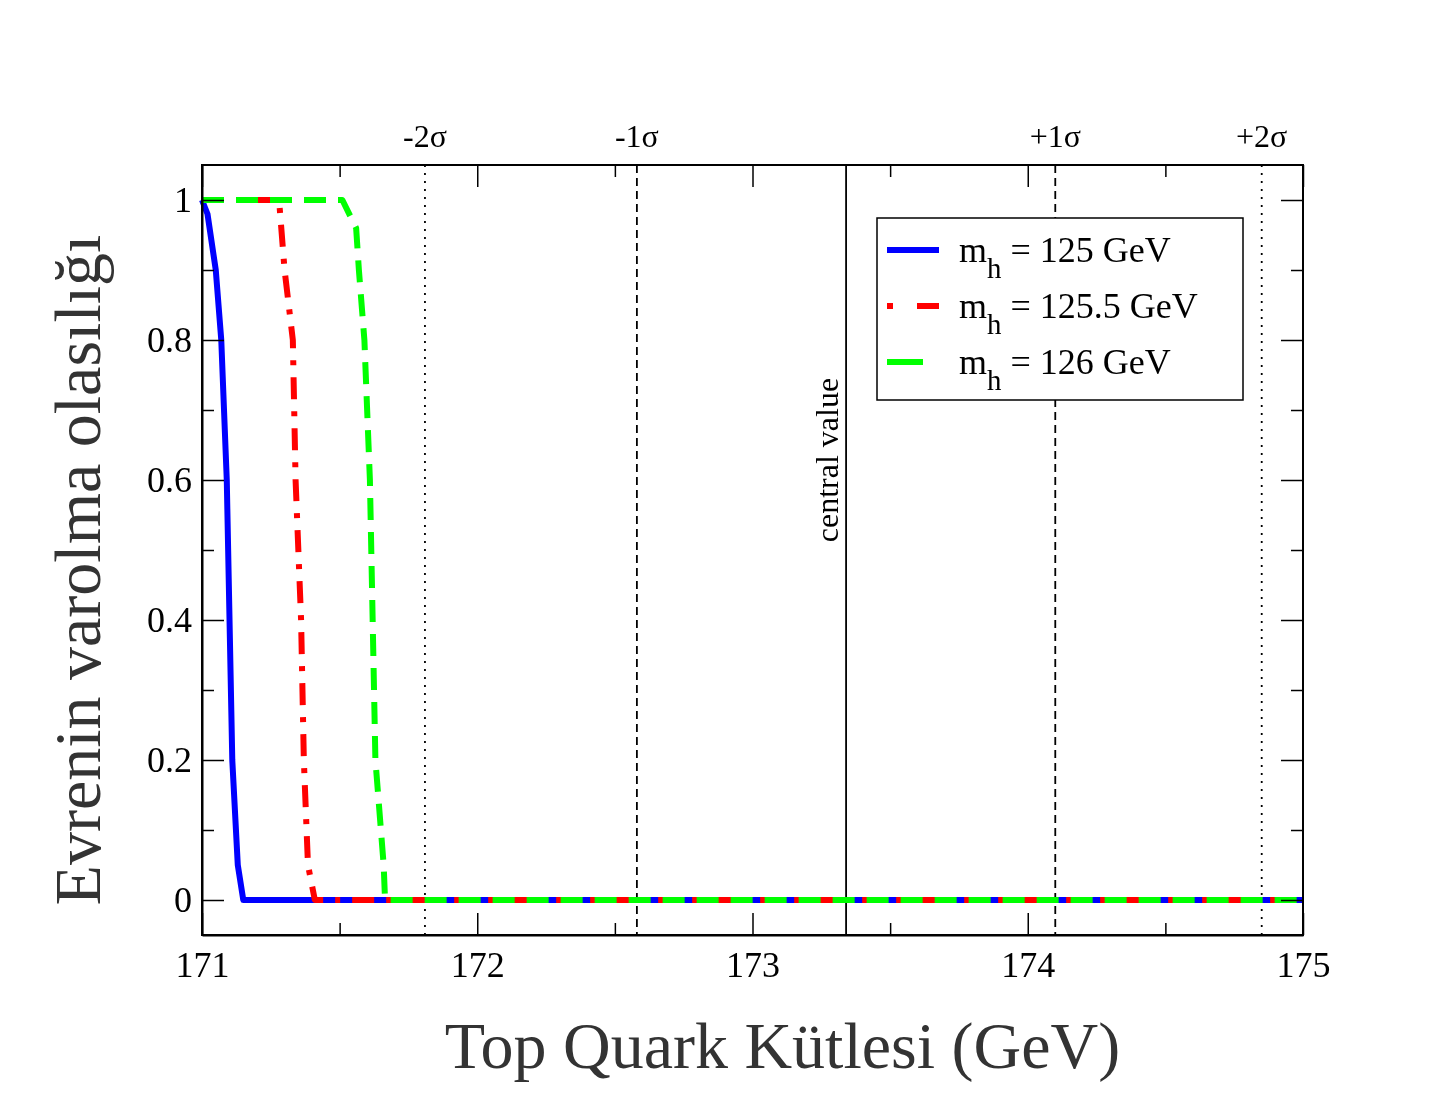  Describe the element at coordinates (636, 136) in the screenshot. I see `ref-line-label: -1σ` at that location.